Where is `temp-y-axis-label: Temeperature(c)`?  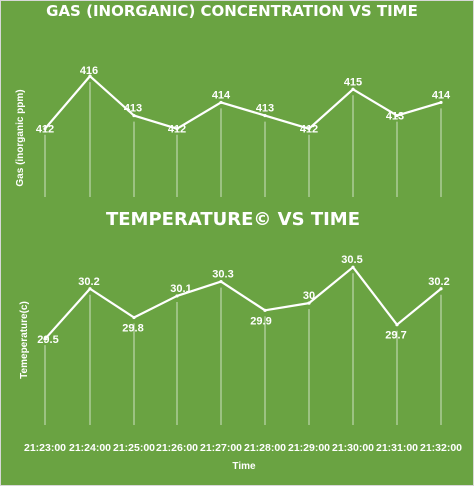
temp-y-axis-label: Temeperature(c) is located at coordinates (24, 340).